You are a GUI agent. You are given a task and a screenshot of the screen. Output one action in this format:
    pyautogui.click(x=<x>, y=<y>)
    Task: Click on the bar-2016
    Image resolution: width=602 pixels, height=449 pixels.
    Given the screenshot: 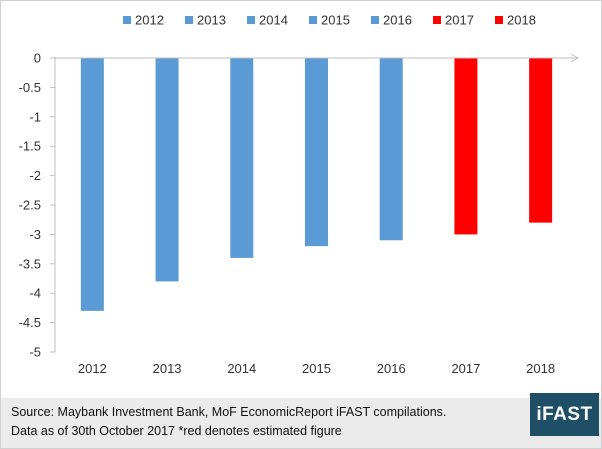 What is the action you would take?
    pyautogui.click(x=391, y=149)
    